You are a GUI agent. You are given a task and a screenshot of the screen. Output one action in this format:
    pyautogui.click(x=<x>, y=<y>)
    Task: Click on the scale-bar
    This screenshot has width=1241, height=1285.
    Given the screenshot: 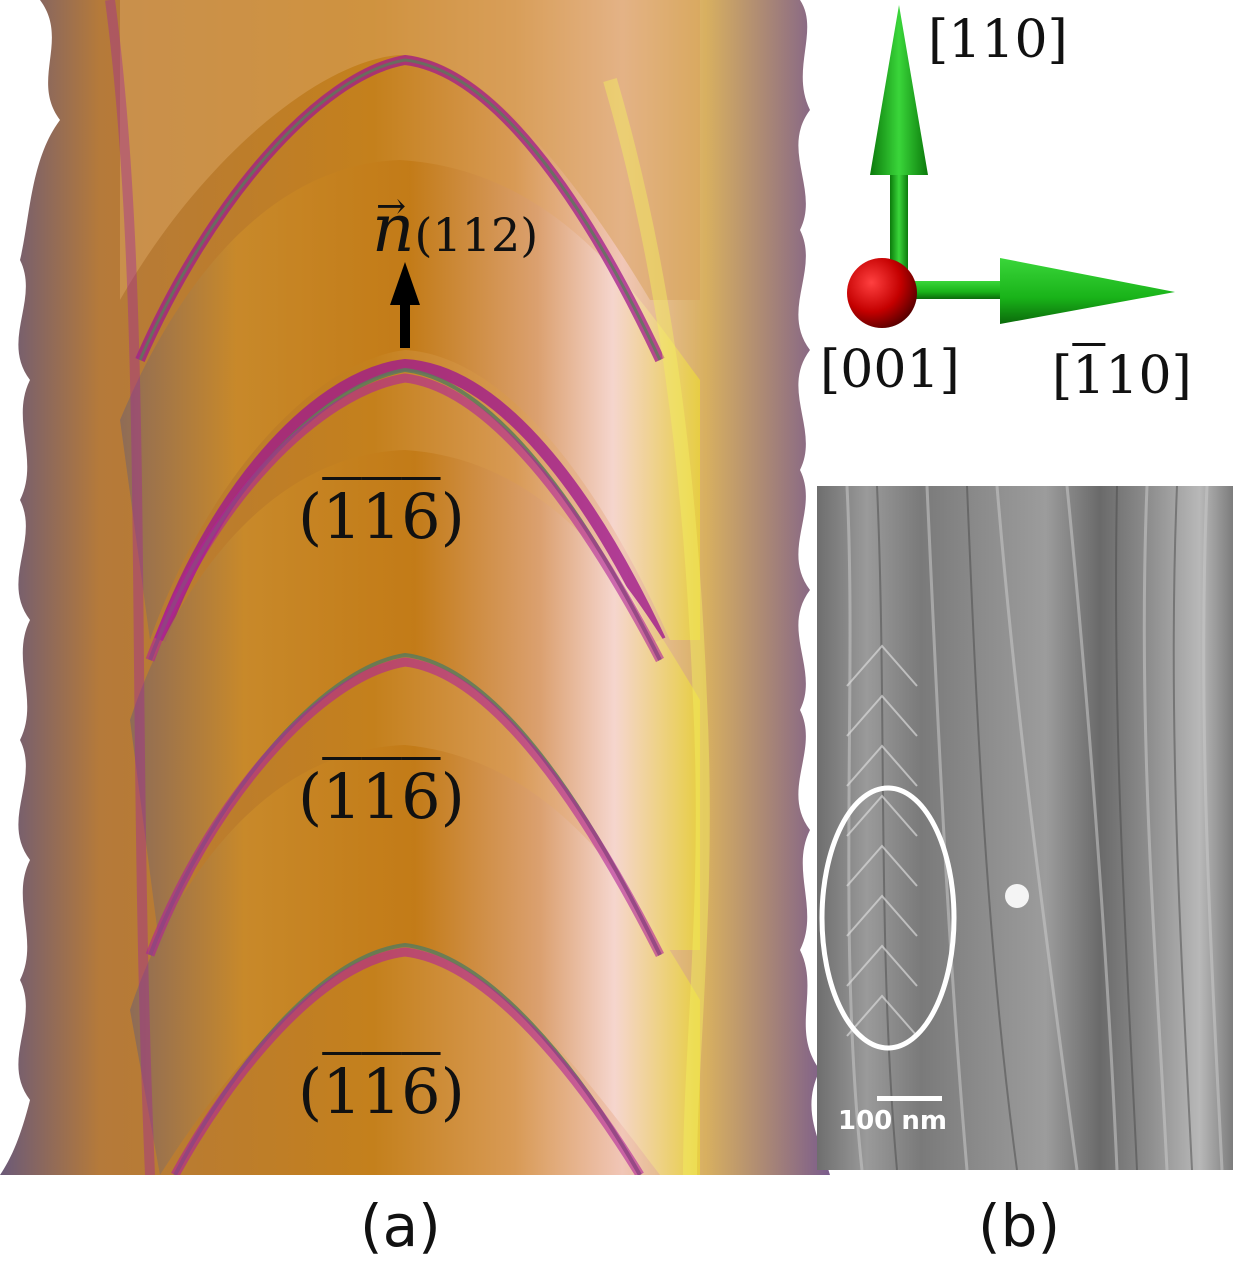 What is the action you would take?
    pyautogui.click(x=909, y=1098)
    